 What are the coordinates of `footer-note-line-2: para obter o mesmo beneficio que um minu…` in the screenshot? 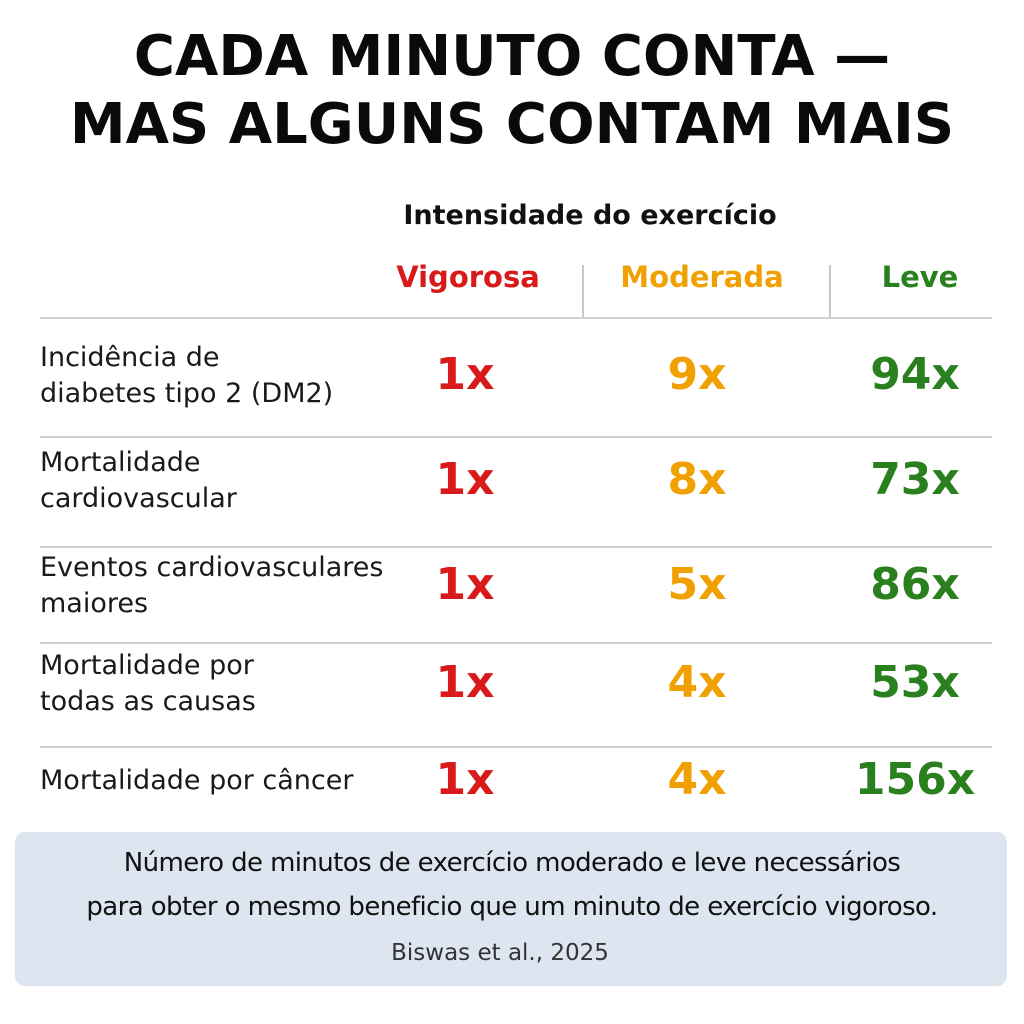 It's located at (512, 907).